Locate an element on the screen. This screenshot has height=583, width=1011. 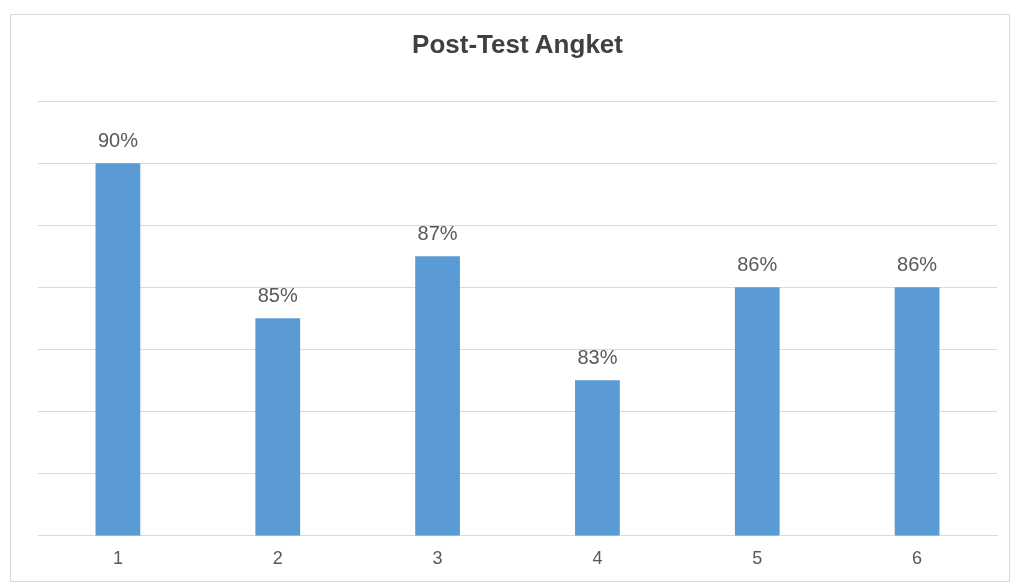
data-label: 90% is located at coordinates (118, 139).